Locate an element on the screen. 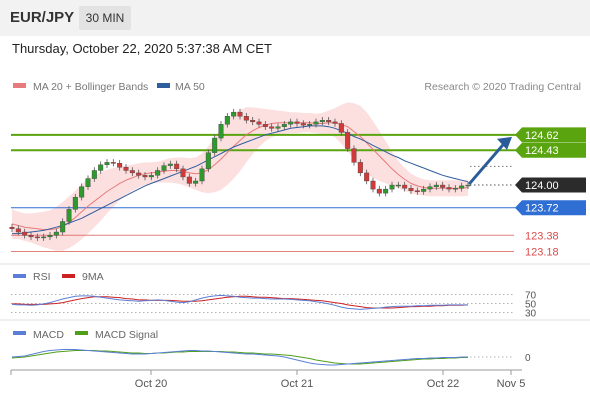 The width and height of the screenshot is (590, 400). x-tick-label-2: Oct 22 is located at coordinates (443, 384).